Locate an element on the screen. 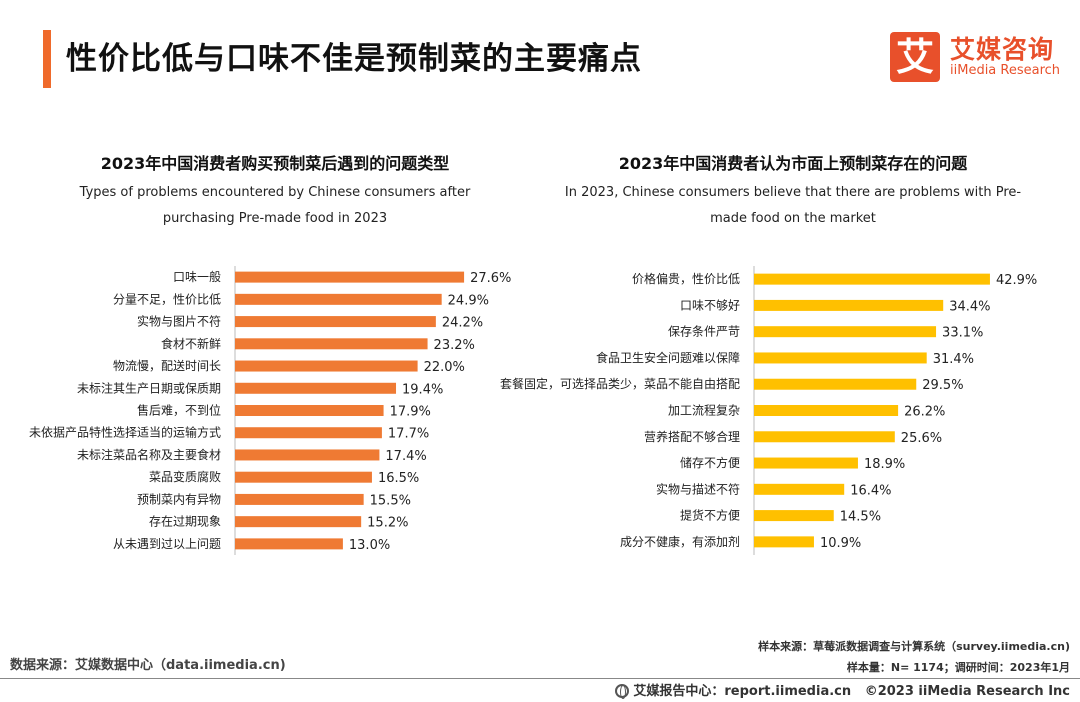 The image size is (1080, 702). left-category-label: 从未遇到过以上问题 is located at coordinates (167, 544).